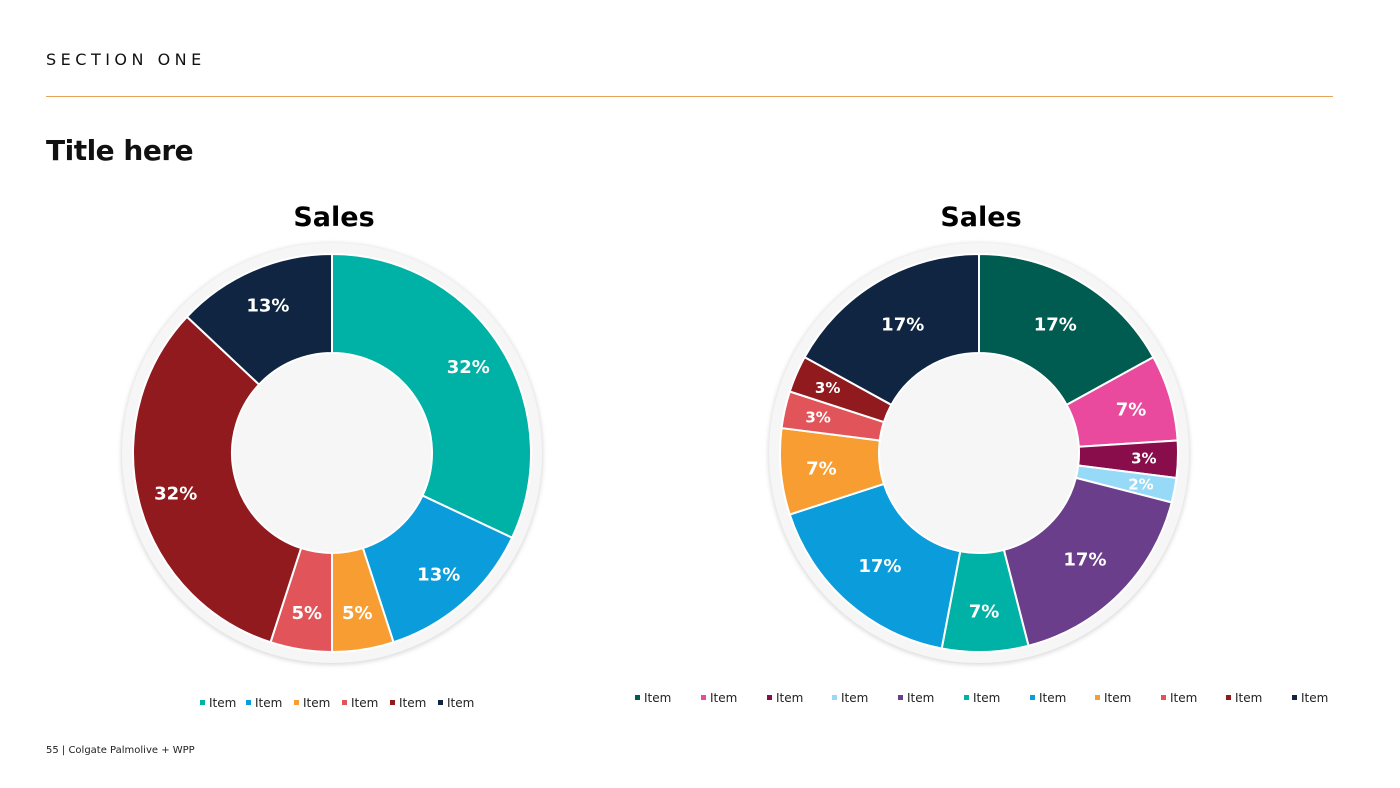  Describe the element at coordinates (120, 150) in the screenshot. I see `page-title: Title here` at that location.